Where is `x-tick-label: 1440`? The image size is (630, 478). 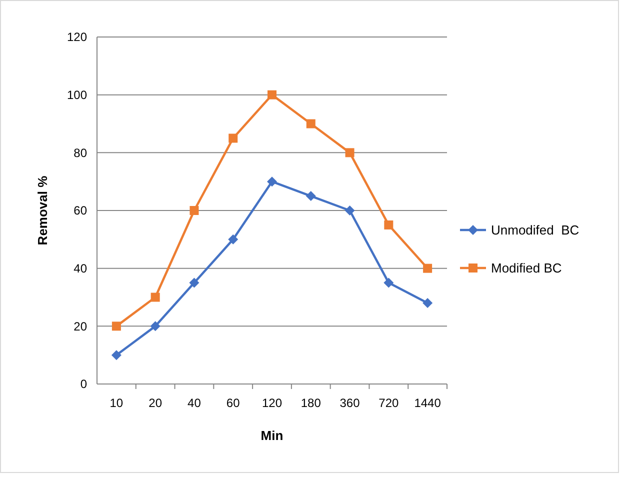
x-tick-label: 1440 is located at coordinates (428, 403).